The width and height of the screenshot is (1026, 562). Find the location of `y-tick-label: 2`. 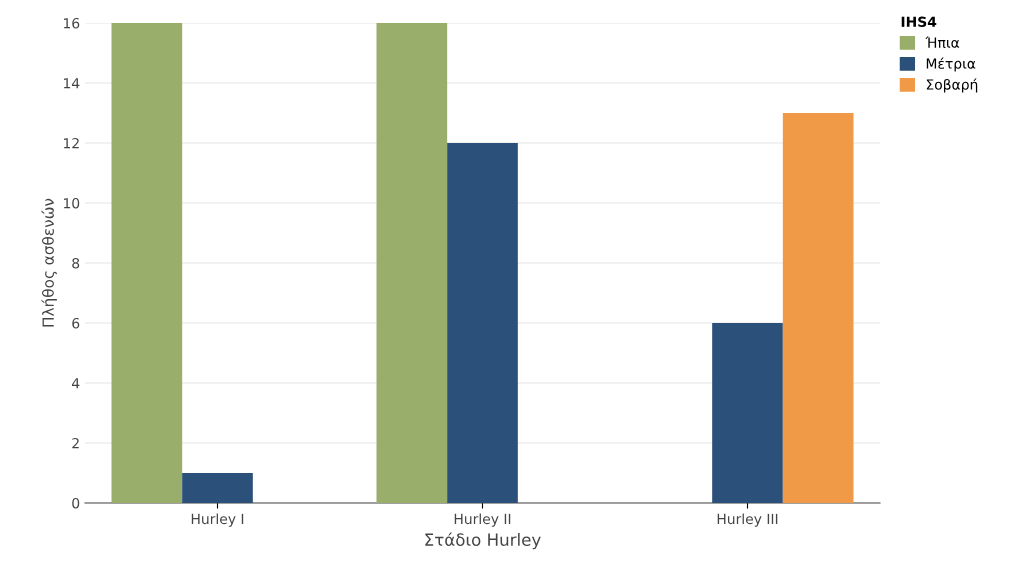

y-tick-label: 2 is located at coordinates (75, 443).